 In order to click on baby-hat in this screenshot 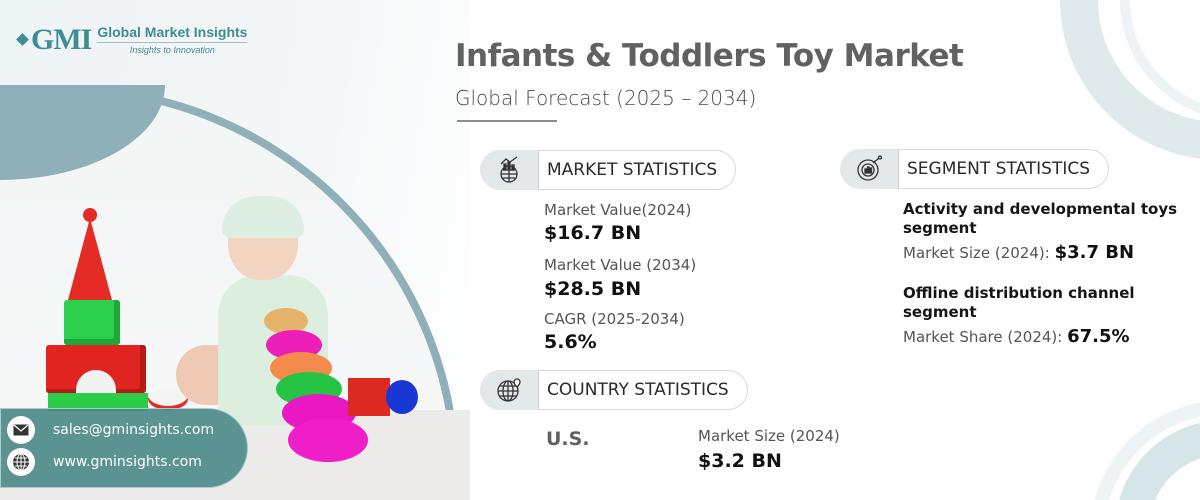, I will do `click(263, 217)`.